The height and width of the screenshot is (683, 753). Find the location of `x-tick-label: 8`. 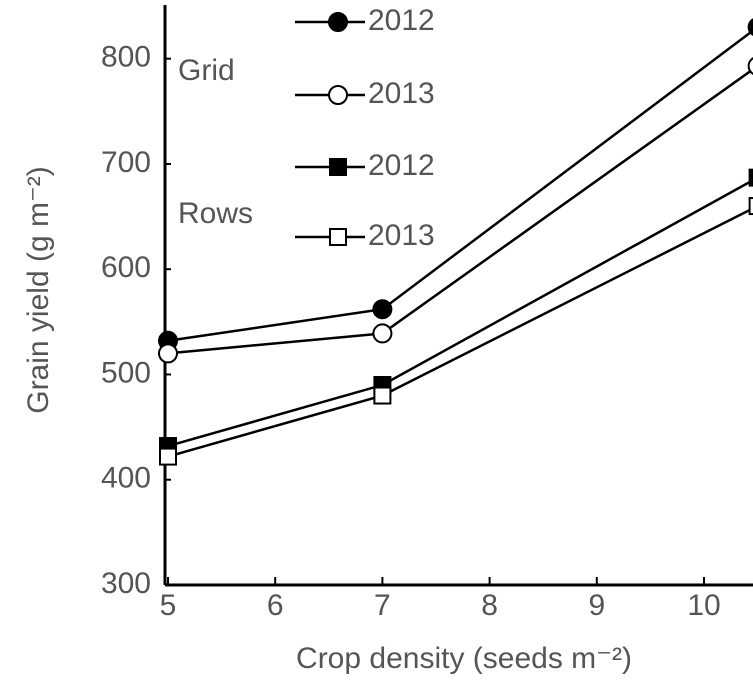

x-tick-label: 8 is located at coordinates (489, 605).